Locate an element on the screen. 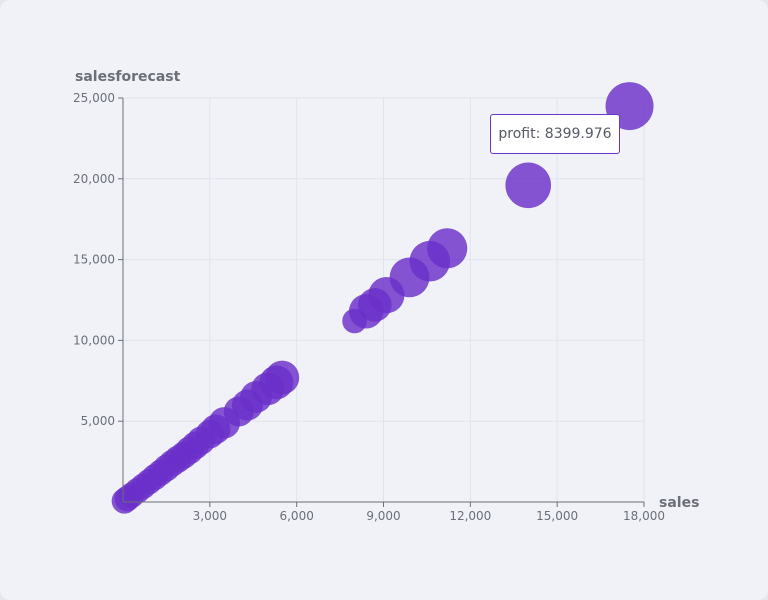 Image resolution: width=768 pixels, height=600 pixels. y-axis-title: salesforecast is located at coordinates (128, 77).